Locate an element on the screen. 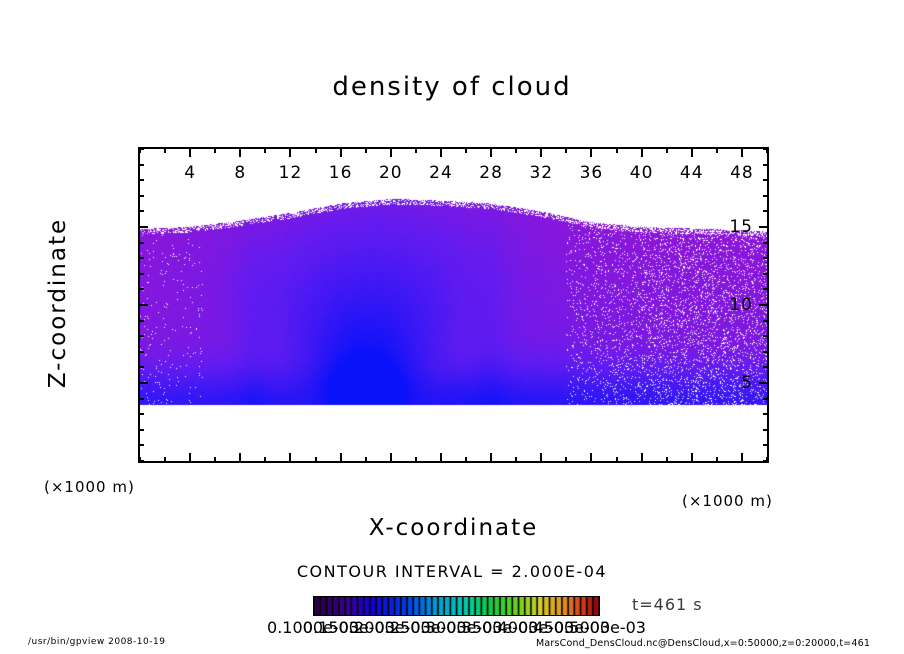 This screenshot has width=904, height=654. y-axis-title: Z-coordinate is located at coordinates (58, 303).